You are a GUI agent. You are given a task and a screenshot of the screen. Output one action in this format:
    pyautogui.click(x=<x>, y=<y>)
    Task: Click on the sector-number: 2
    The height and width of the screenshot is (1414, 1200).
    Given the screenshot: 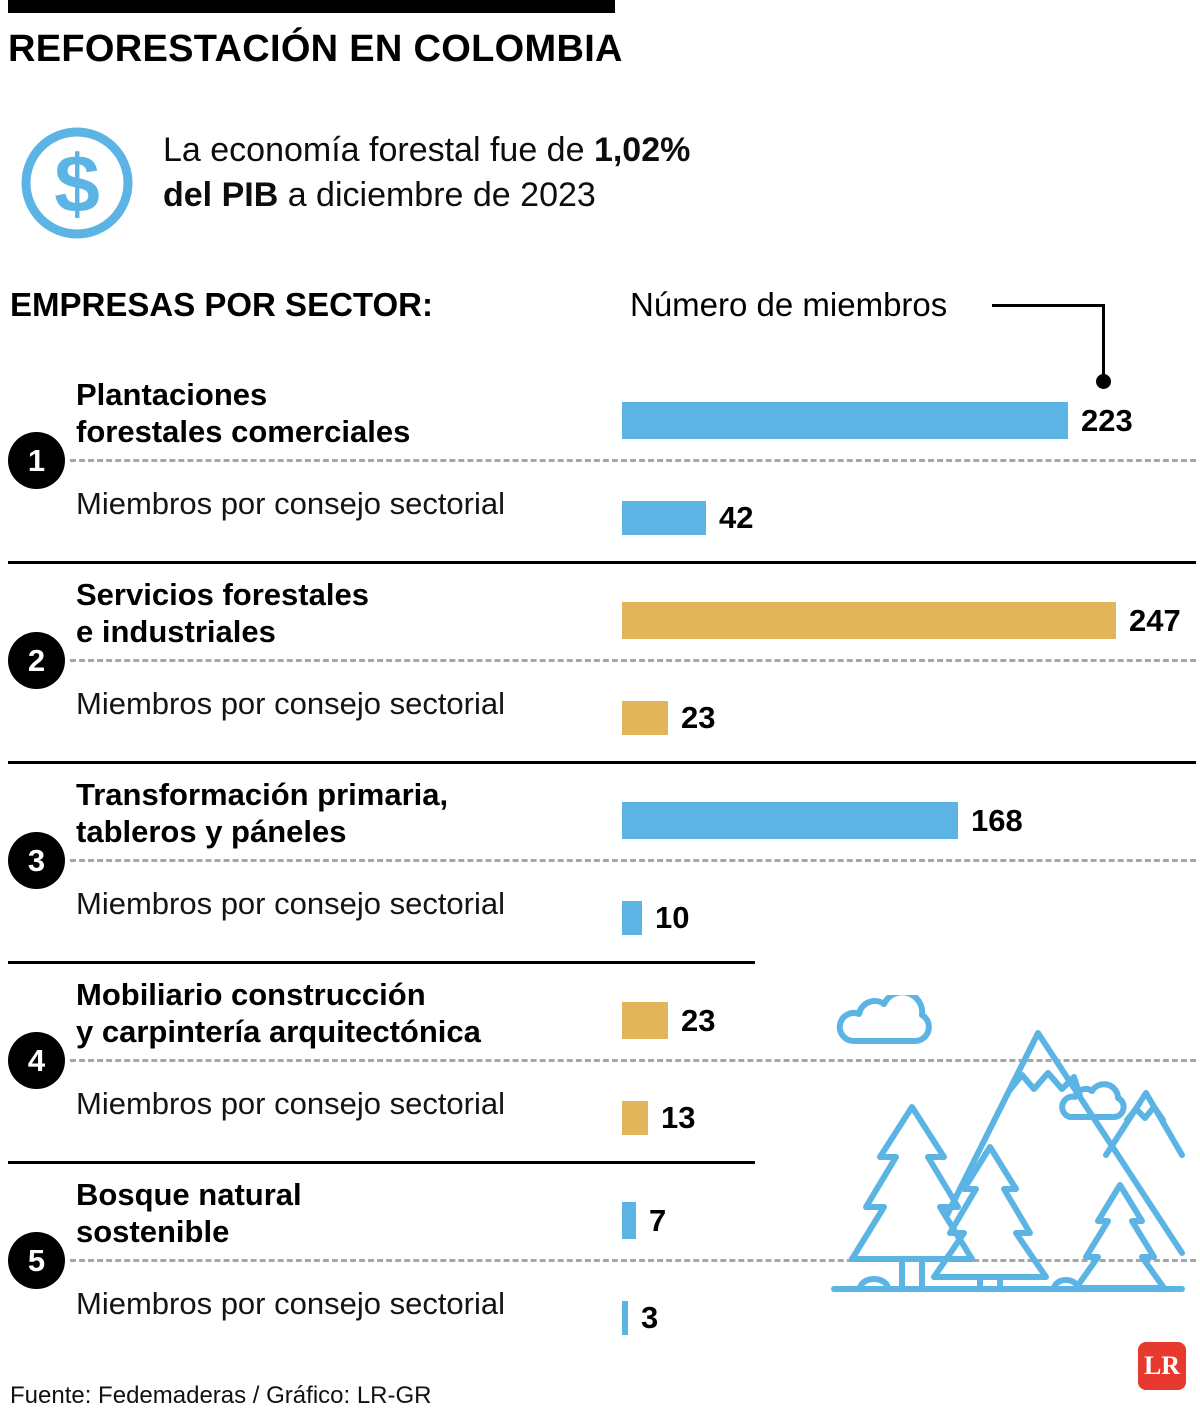 What is the action you would take?
    pyautogui.click(x=36, y=660)
    